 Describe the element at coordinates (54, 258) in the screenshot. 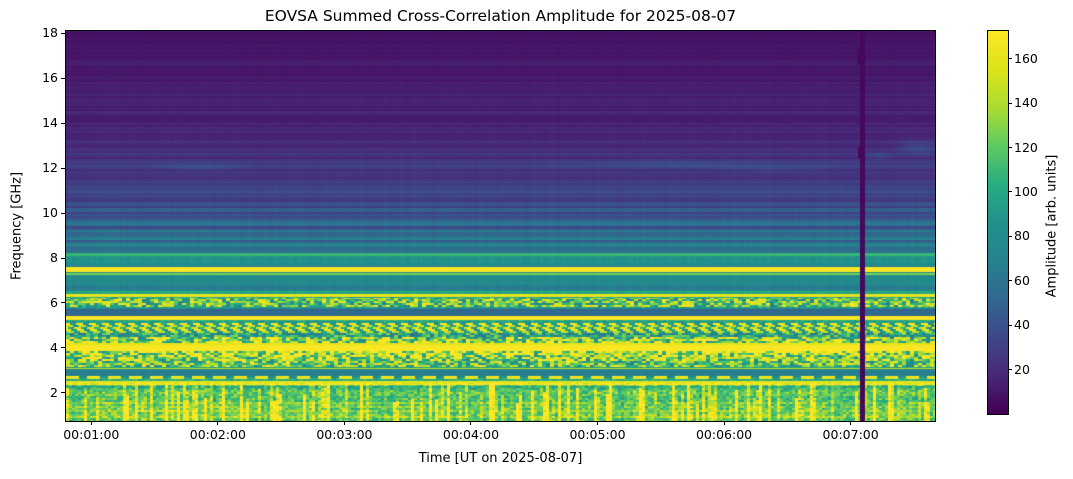

I see `y-tick-label: 8` at that location.